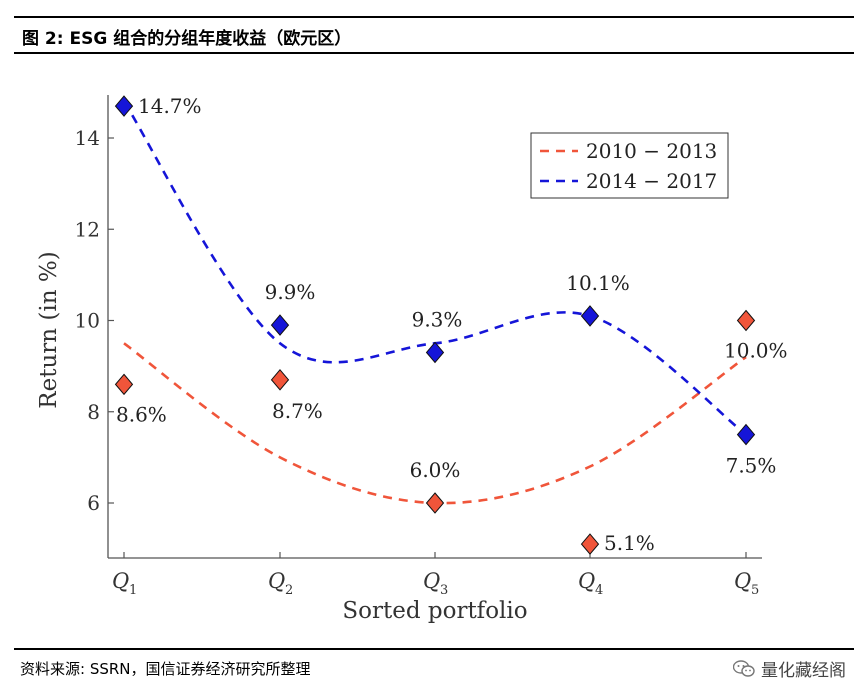 Image resolution: width=867 pixels, height=697 pixels. What do you see at coordinates (141, 414) in the screenshot?
I see `data-label: 8.6%` at bounding box center [141, 414].